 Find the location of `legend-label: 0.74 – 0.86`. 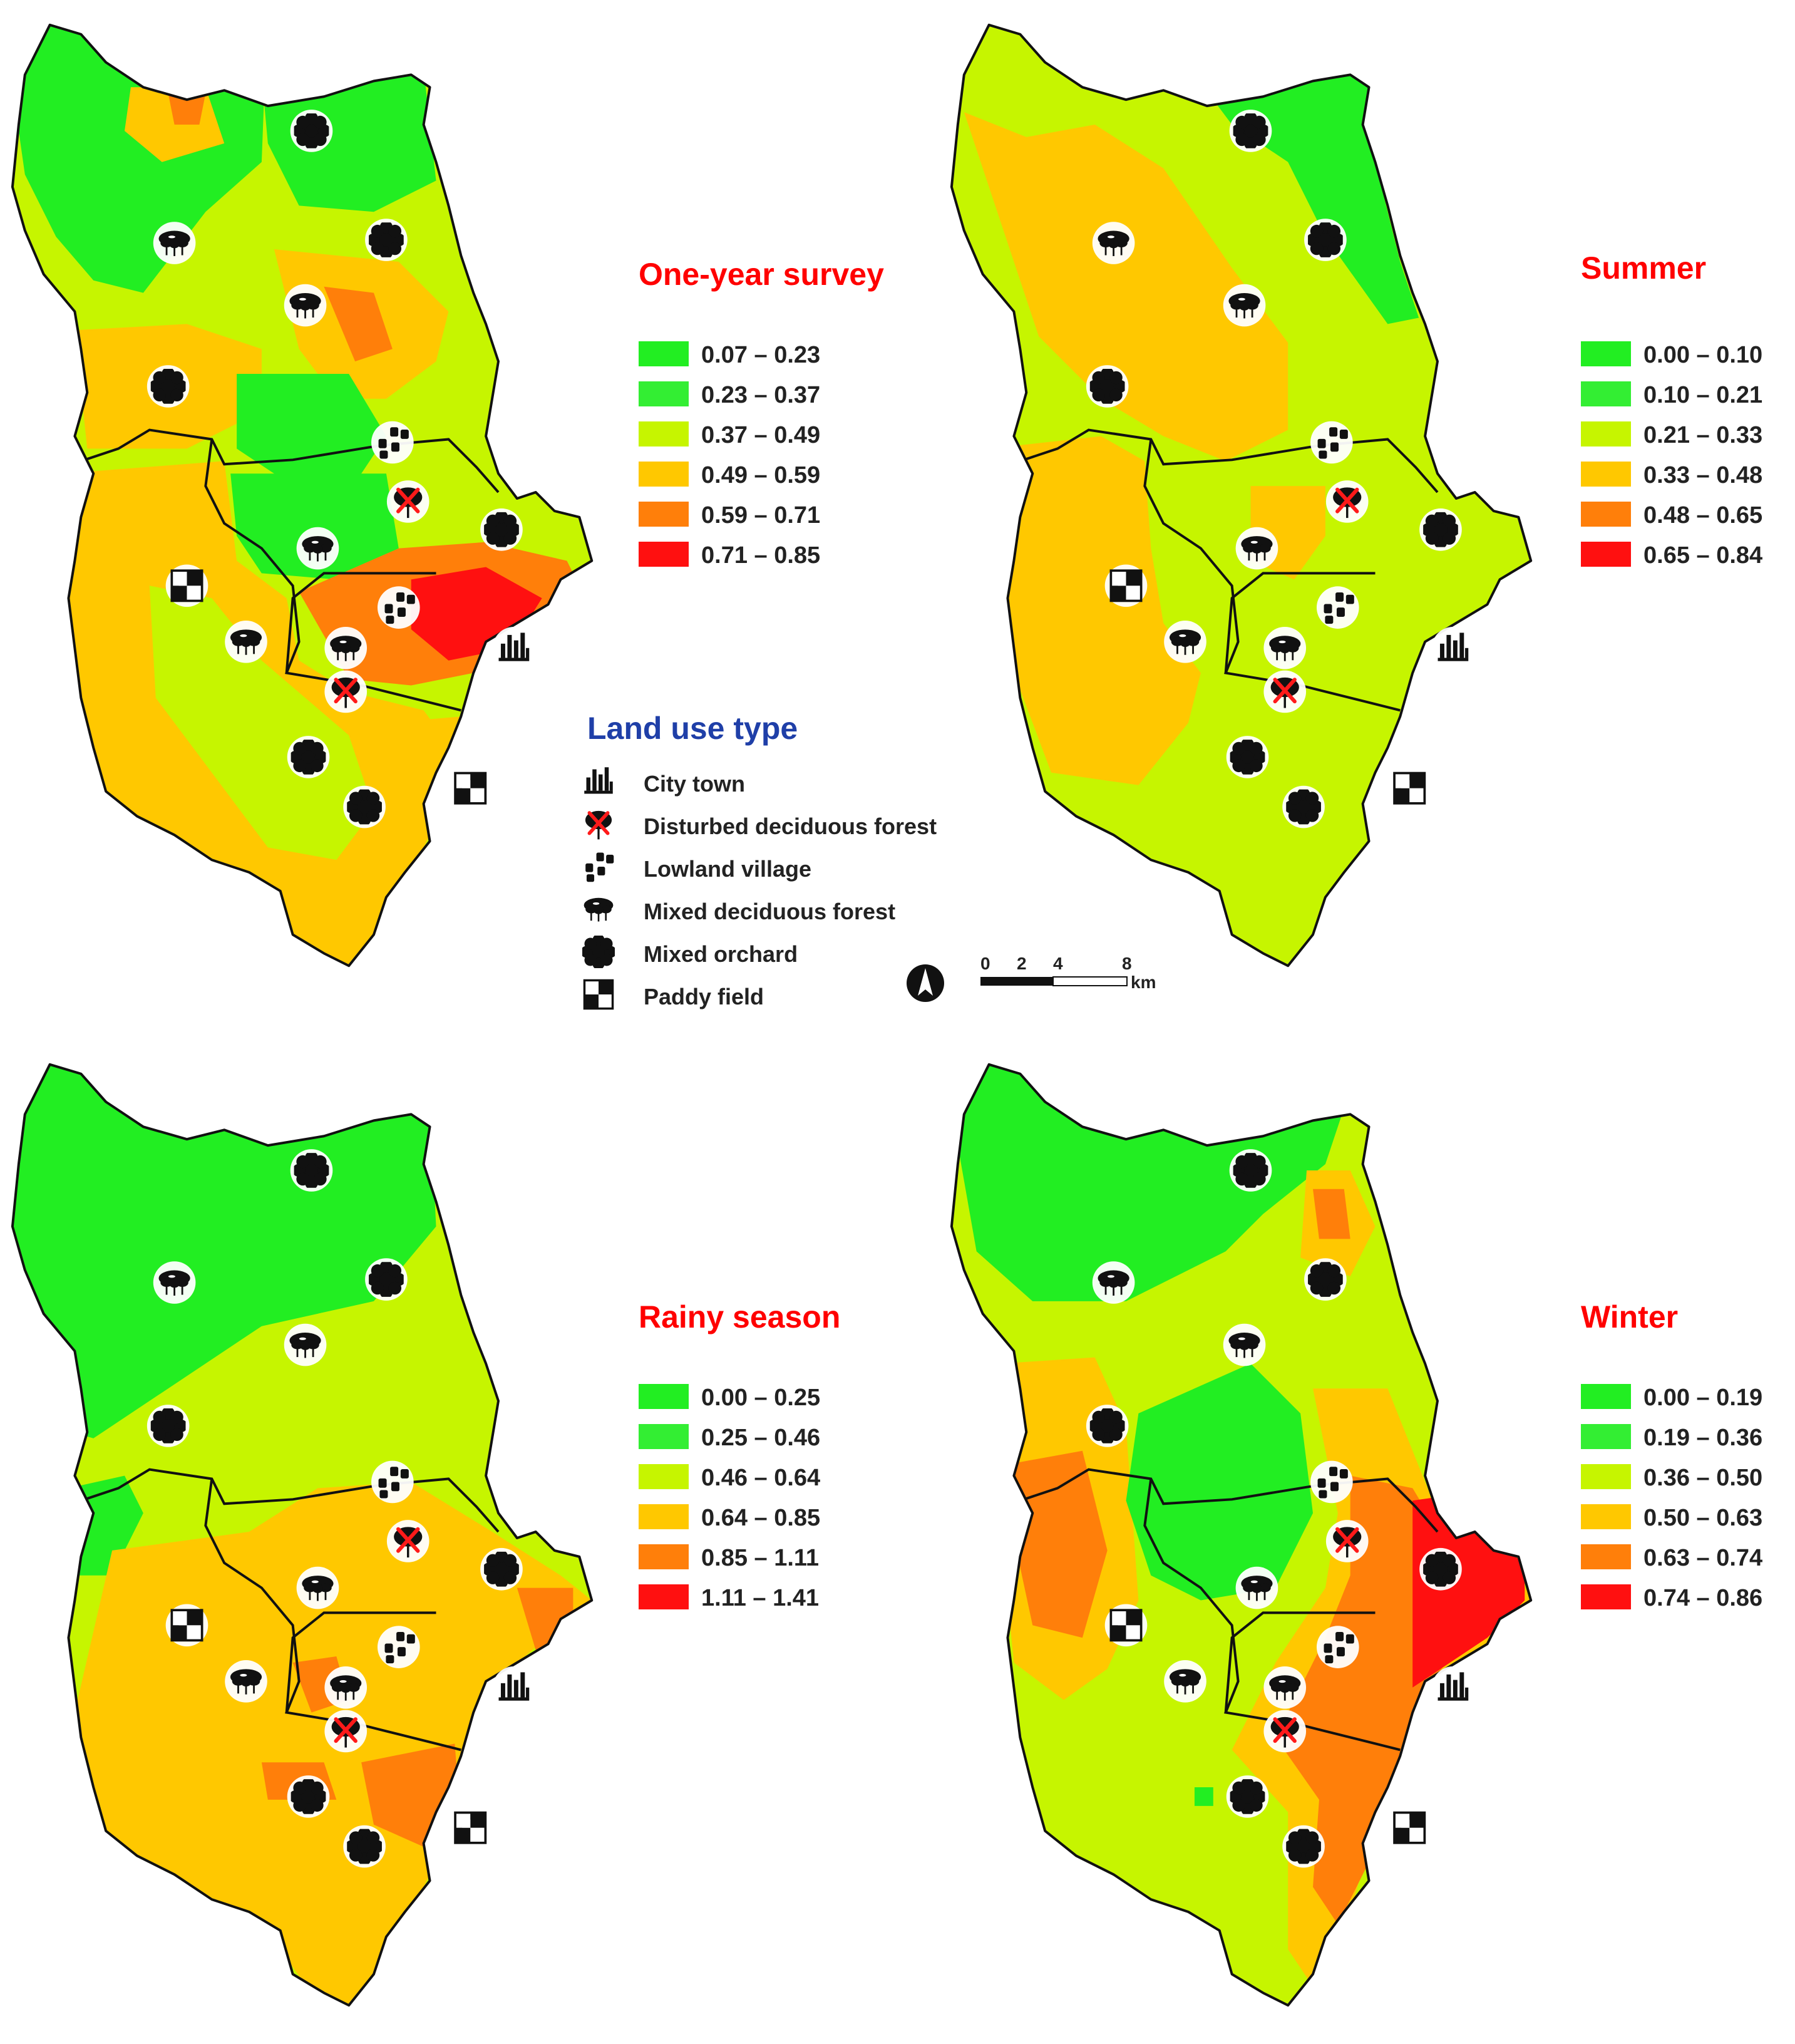

legend-label: 0.74 – 0.86 is located at coordinates (1702, 1598).